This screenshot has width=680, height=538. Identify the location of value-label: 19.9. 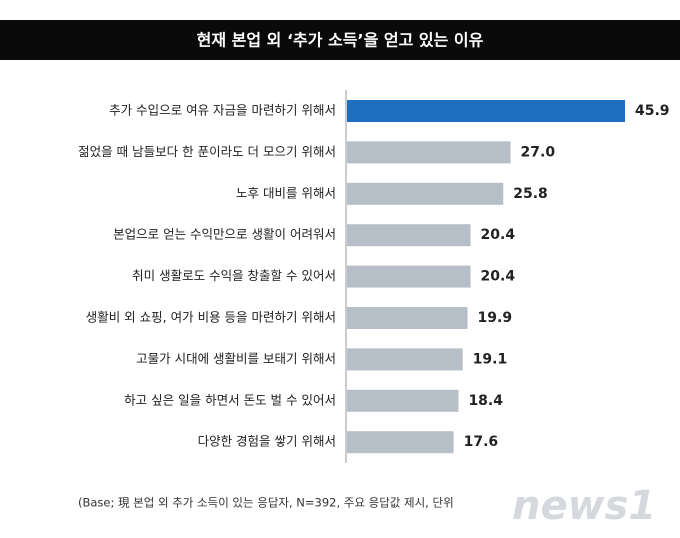
(495, 318).